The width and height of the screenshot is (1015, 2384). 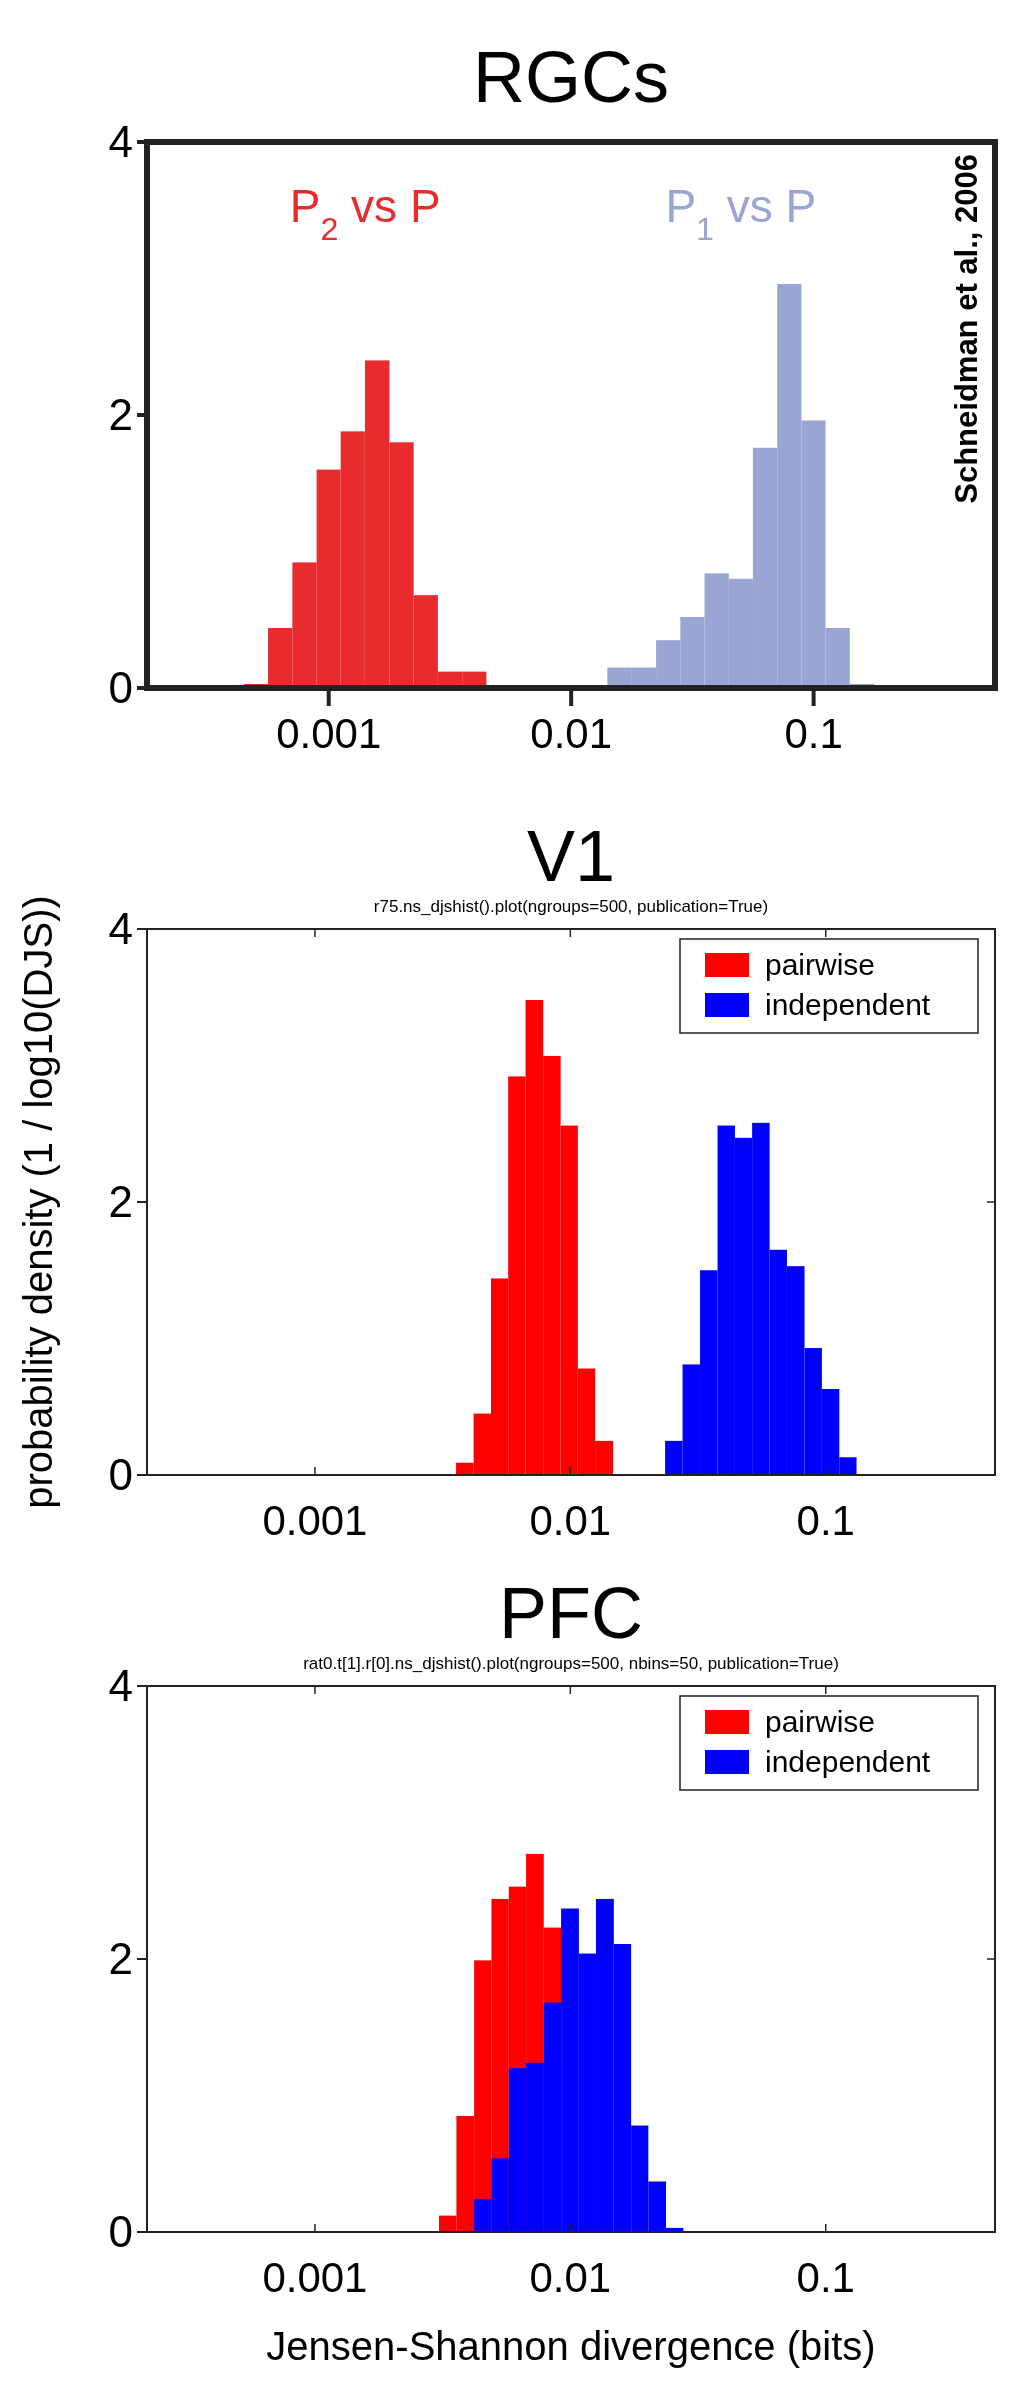 What do you see at coordinates (571, 1613) in the screenshot?
I see `chart-title: PFC` at bounding box center [571, 1613].